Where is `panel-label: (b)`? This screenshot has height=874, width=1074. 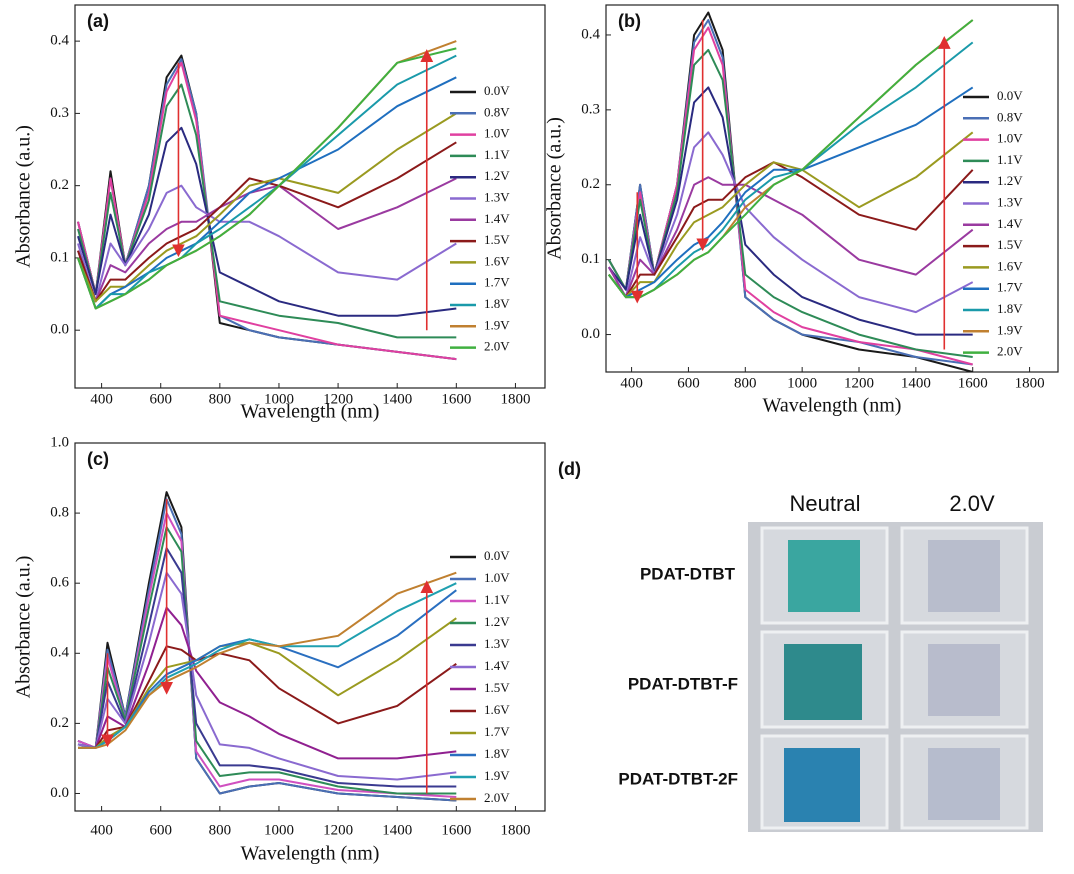 panel-label: (b) is located at coordinates (629, 21).